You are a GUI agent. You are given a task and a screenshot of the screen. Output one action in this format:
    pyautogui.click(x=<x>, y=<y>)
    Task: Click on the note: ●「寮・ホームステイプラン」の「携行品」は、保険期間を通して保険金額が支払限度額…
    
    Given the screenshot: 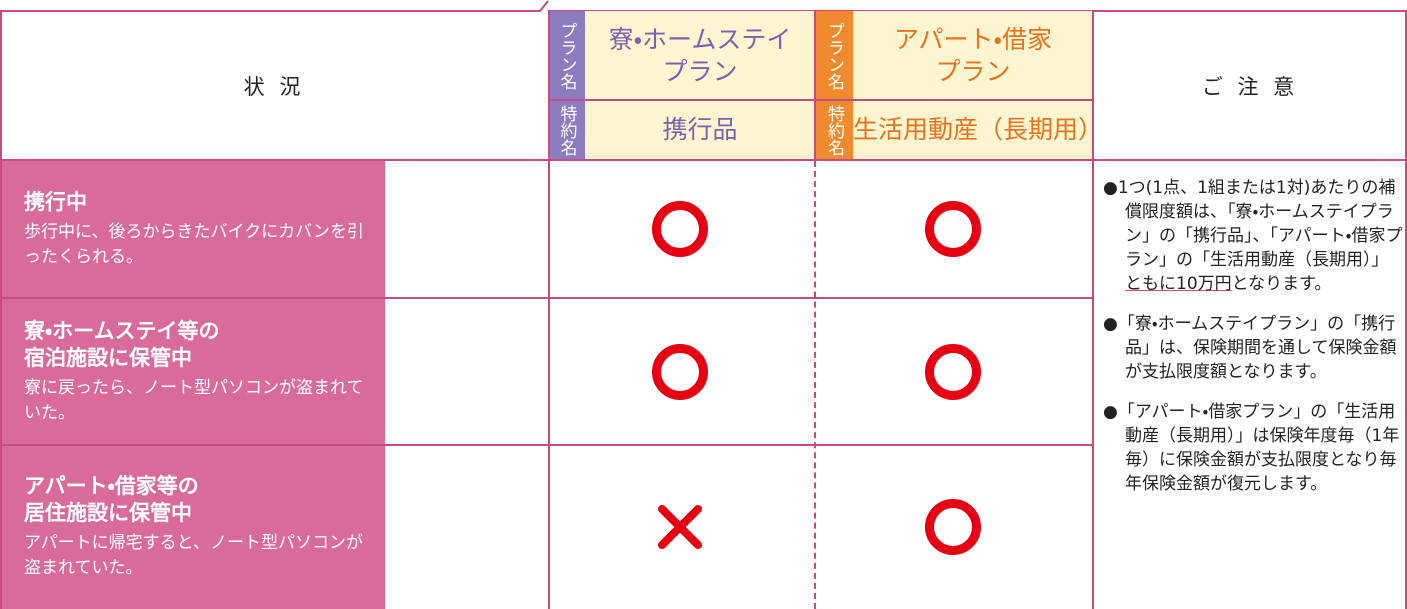 What is the action you would take?
    pyautogui.click(x=1253, y=348)
    